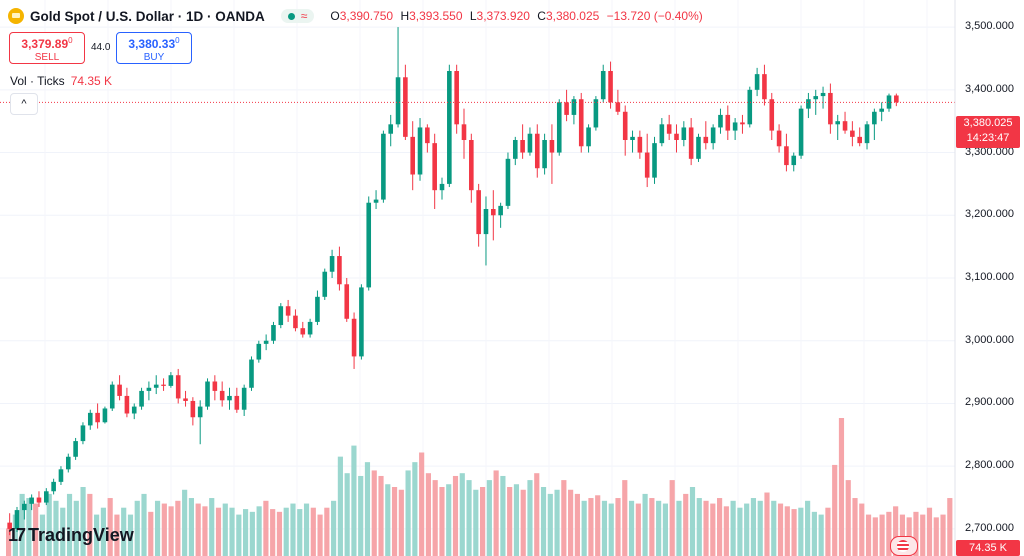 This screenshot has height=556, width=1024. I want to click on price-axis-label: 2,800.000, so click(989, 465).